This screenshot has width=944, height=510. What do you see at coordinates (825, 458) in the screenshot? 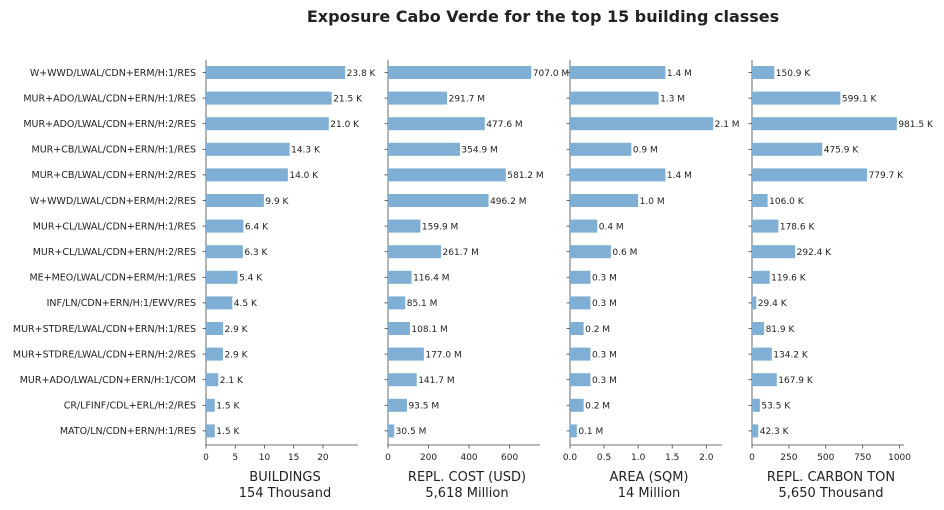
I see `x-tick-label: 500` at bounding box center [825, 458].